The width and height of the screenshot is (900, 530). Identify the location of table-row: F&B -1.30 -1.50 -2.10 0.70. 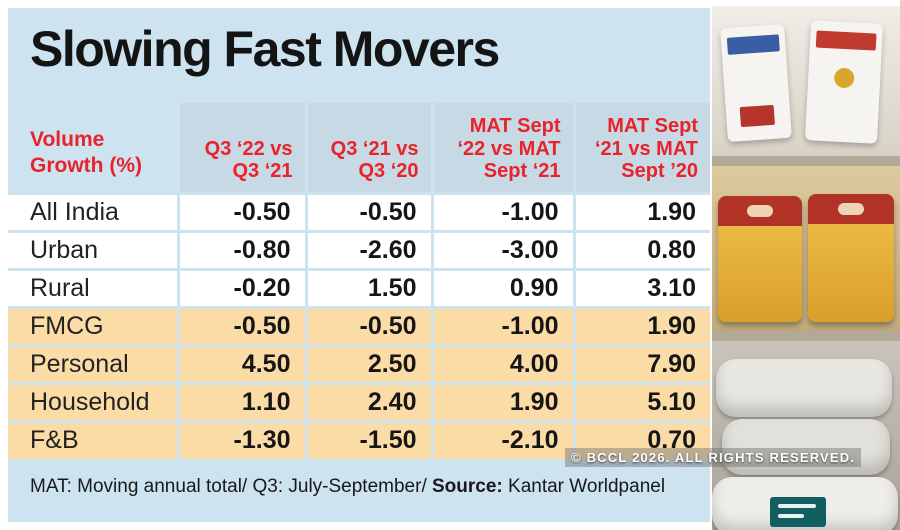
(359, 439).